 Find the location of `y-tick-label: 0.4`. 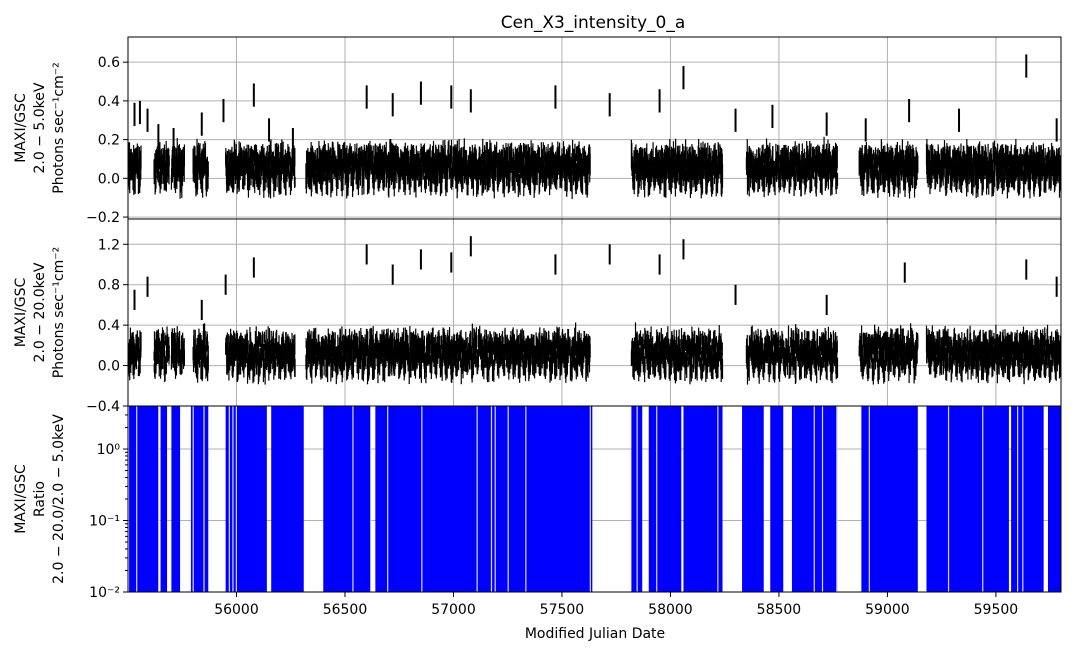

y-tick-label: 0.4 is located at coordinates (109, 102).